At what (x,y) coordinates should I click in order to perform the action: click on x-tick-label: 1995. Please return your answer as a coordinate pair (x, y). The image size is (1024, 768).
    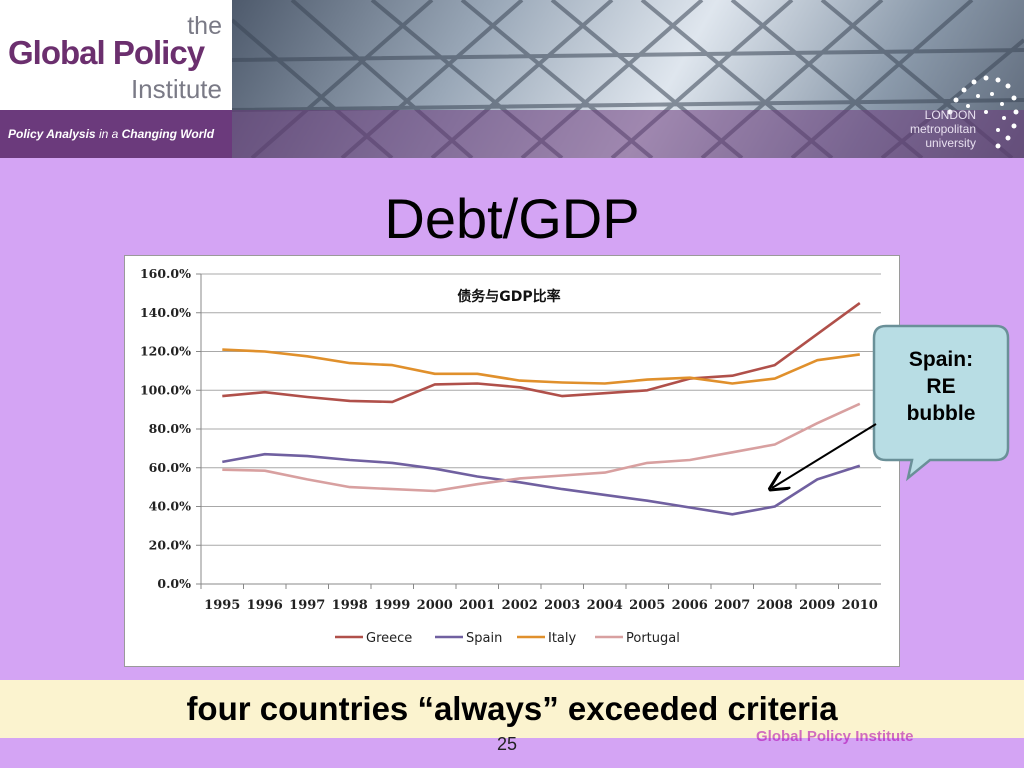
    Looking at the image, I should click on (222, 605).